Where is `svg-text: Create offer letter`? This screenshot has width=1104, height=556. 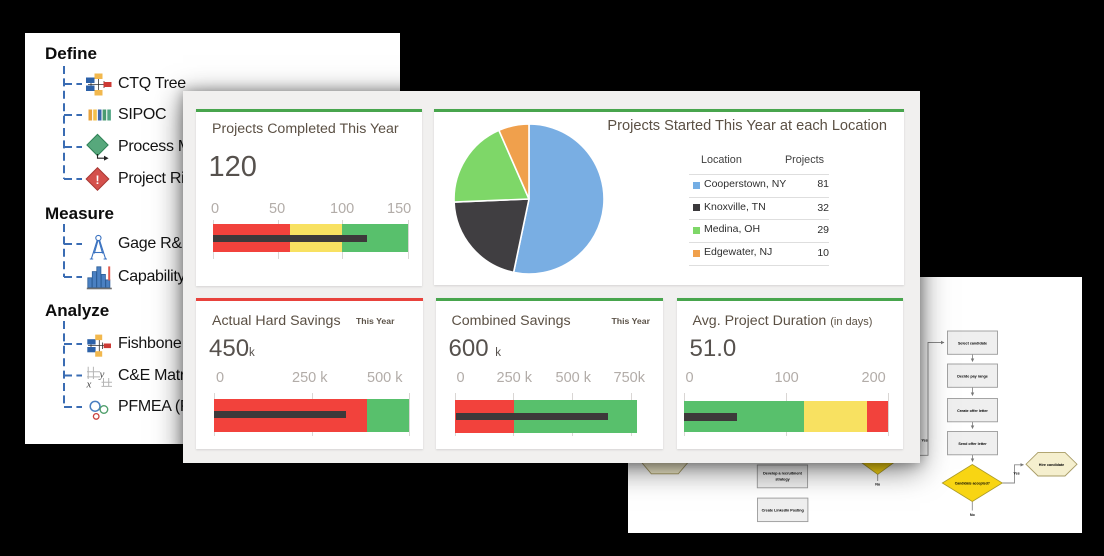 svg-text: Create offer letter is located at coordinates (972, 411).